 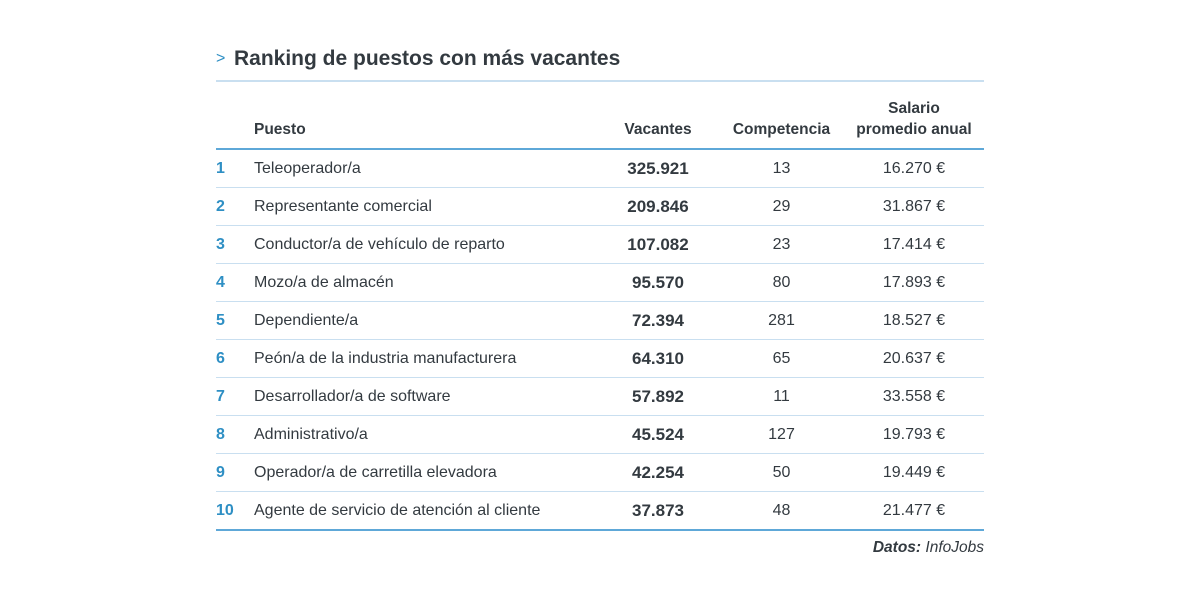 What do you see at coordinates (425, 168) in the screenshot?
I see `puesto-cell: Teleoperador/a` at bounding box center [425, 168].